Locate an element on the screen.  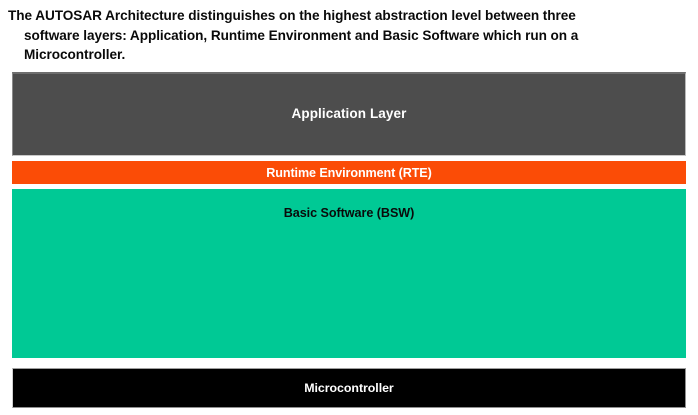
layer-application-label: Application Layer is located at coordinates (349, 113).